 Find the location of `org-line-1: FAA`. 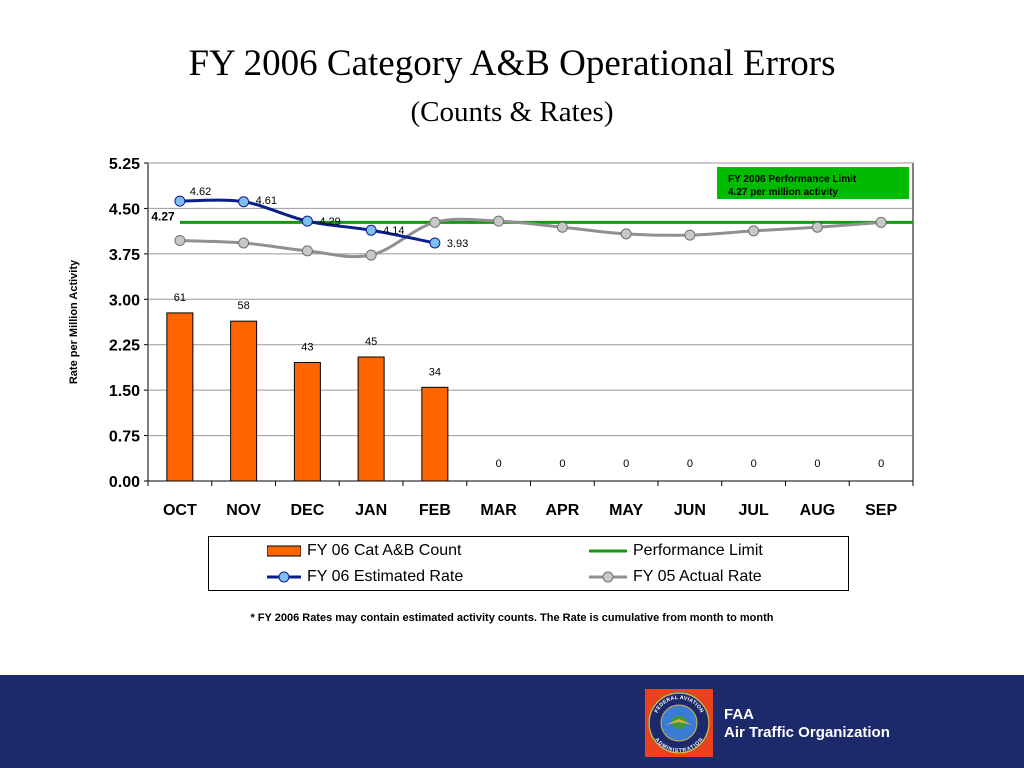

org-line-1: FAA is located at coordinates (739, 714).